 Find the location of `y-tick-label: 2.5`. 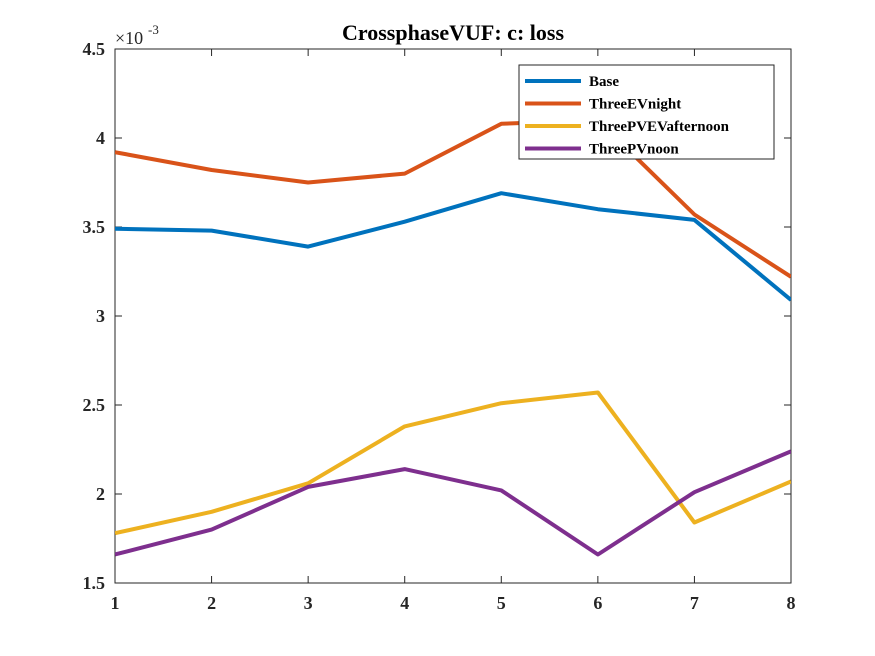

y-tick-label: 2.5 is located at coordinates (94, 405).